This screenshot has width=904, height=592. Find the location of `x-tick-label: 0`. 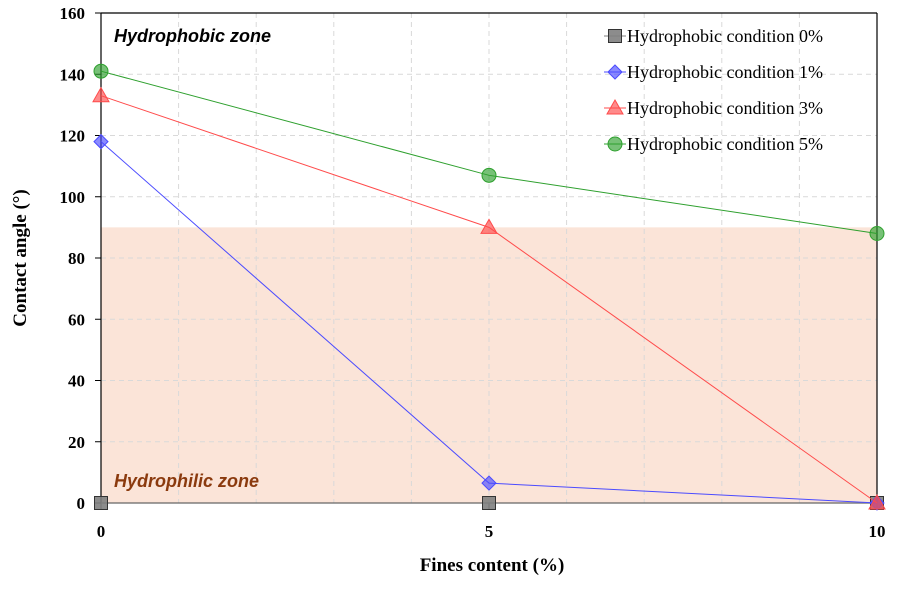

x-tick-label: 0 is located at coordinates (101, 531).